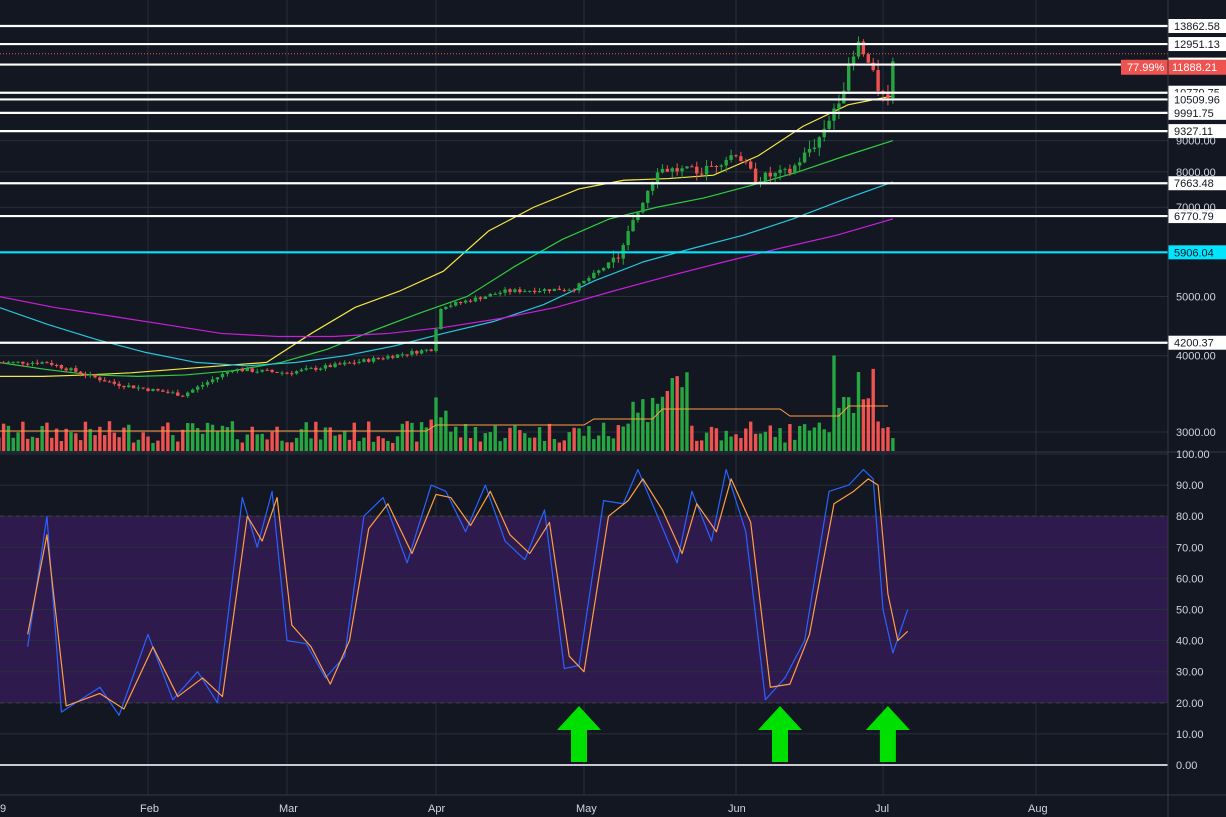 This screenshot has height=817, width=1226. I want to click on price-level-label: 9327.11, so click(1193, 132).